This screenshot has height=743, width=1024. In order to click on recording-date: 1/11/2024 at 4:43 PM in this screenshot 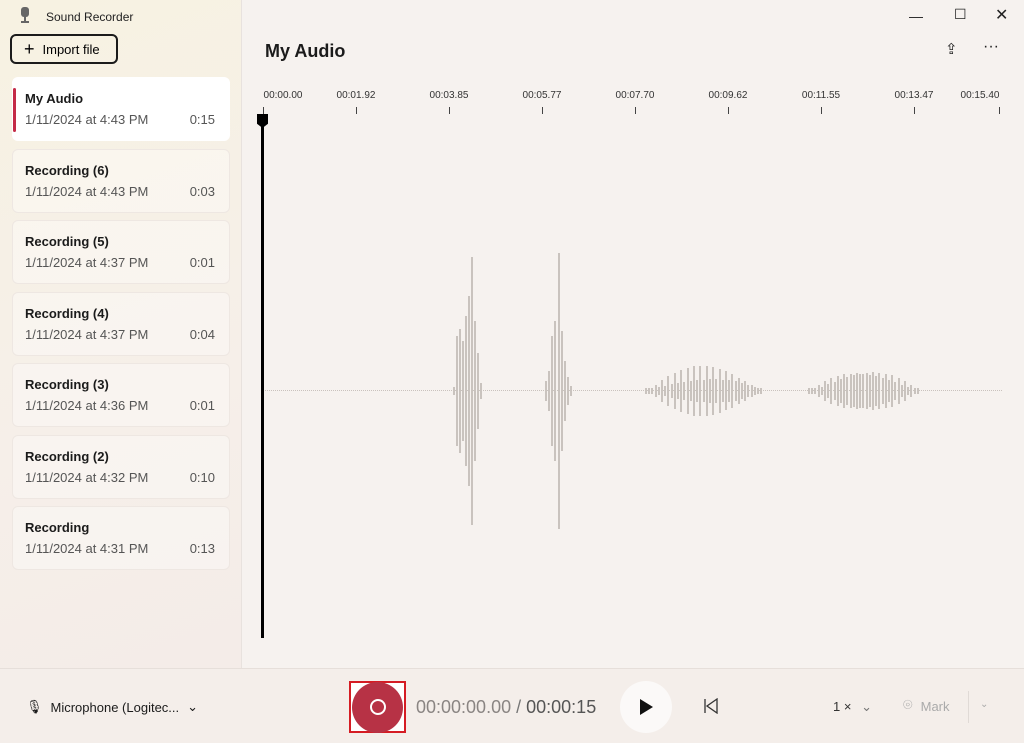, I will do `click(87, 119)`.